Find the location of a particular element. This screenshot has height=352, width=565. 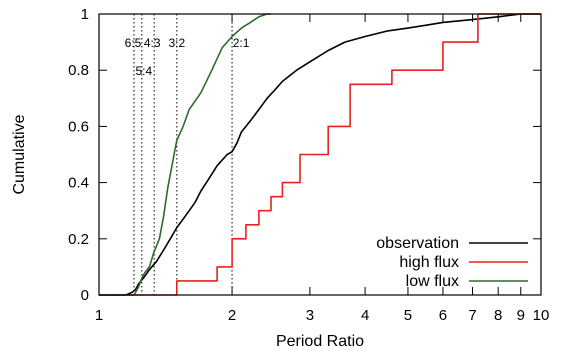

legend-label-high-flux: high flux is located at coordinates (429, 262).